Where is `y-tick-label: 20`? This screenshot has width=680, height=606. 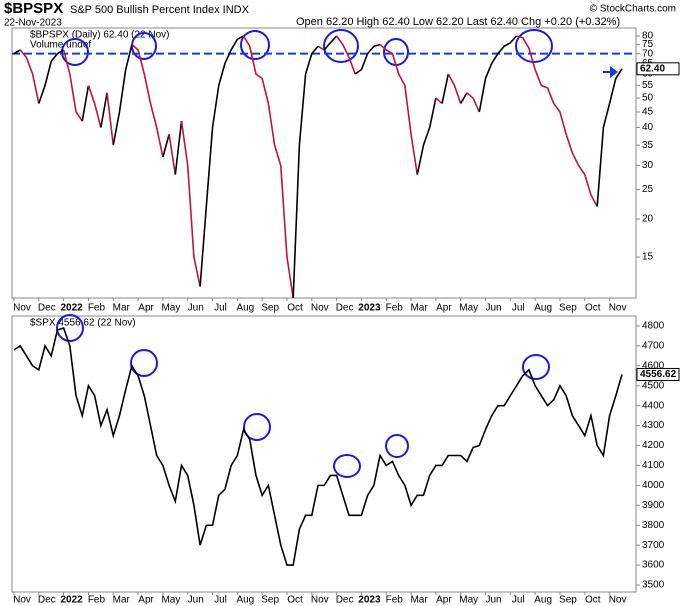
y-tick-label: 20 is located at coordinates (648, 219).